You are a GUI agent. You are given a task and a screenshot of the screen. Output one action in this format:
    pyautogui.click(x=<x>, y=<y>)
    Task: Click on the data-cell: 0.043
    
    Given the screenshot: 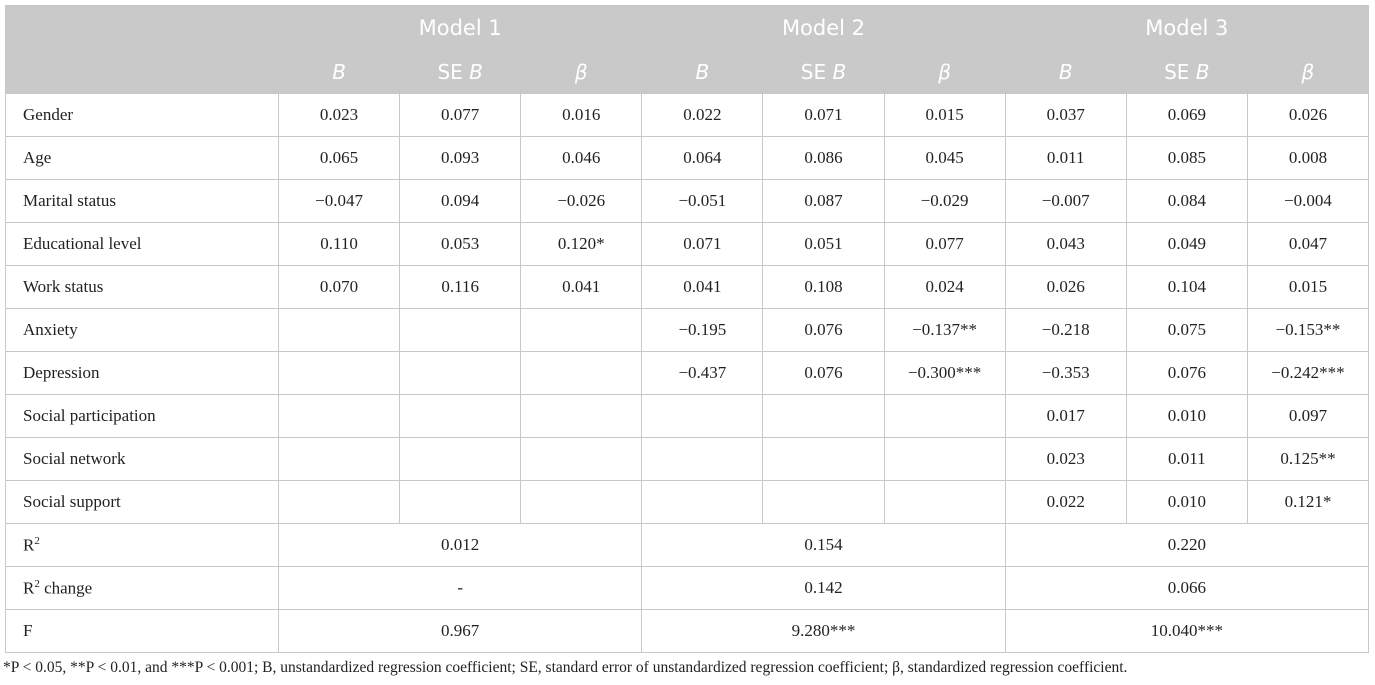 What is the action you would take?
    pyautogui.click(x=1065, y=244)
    